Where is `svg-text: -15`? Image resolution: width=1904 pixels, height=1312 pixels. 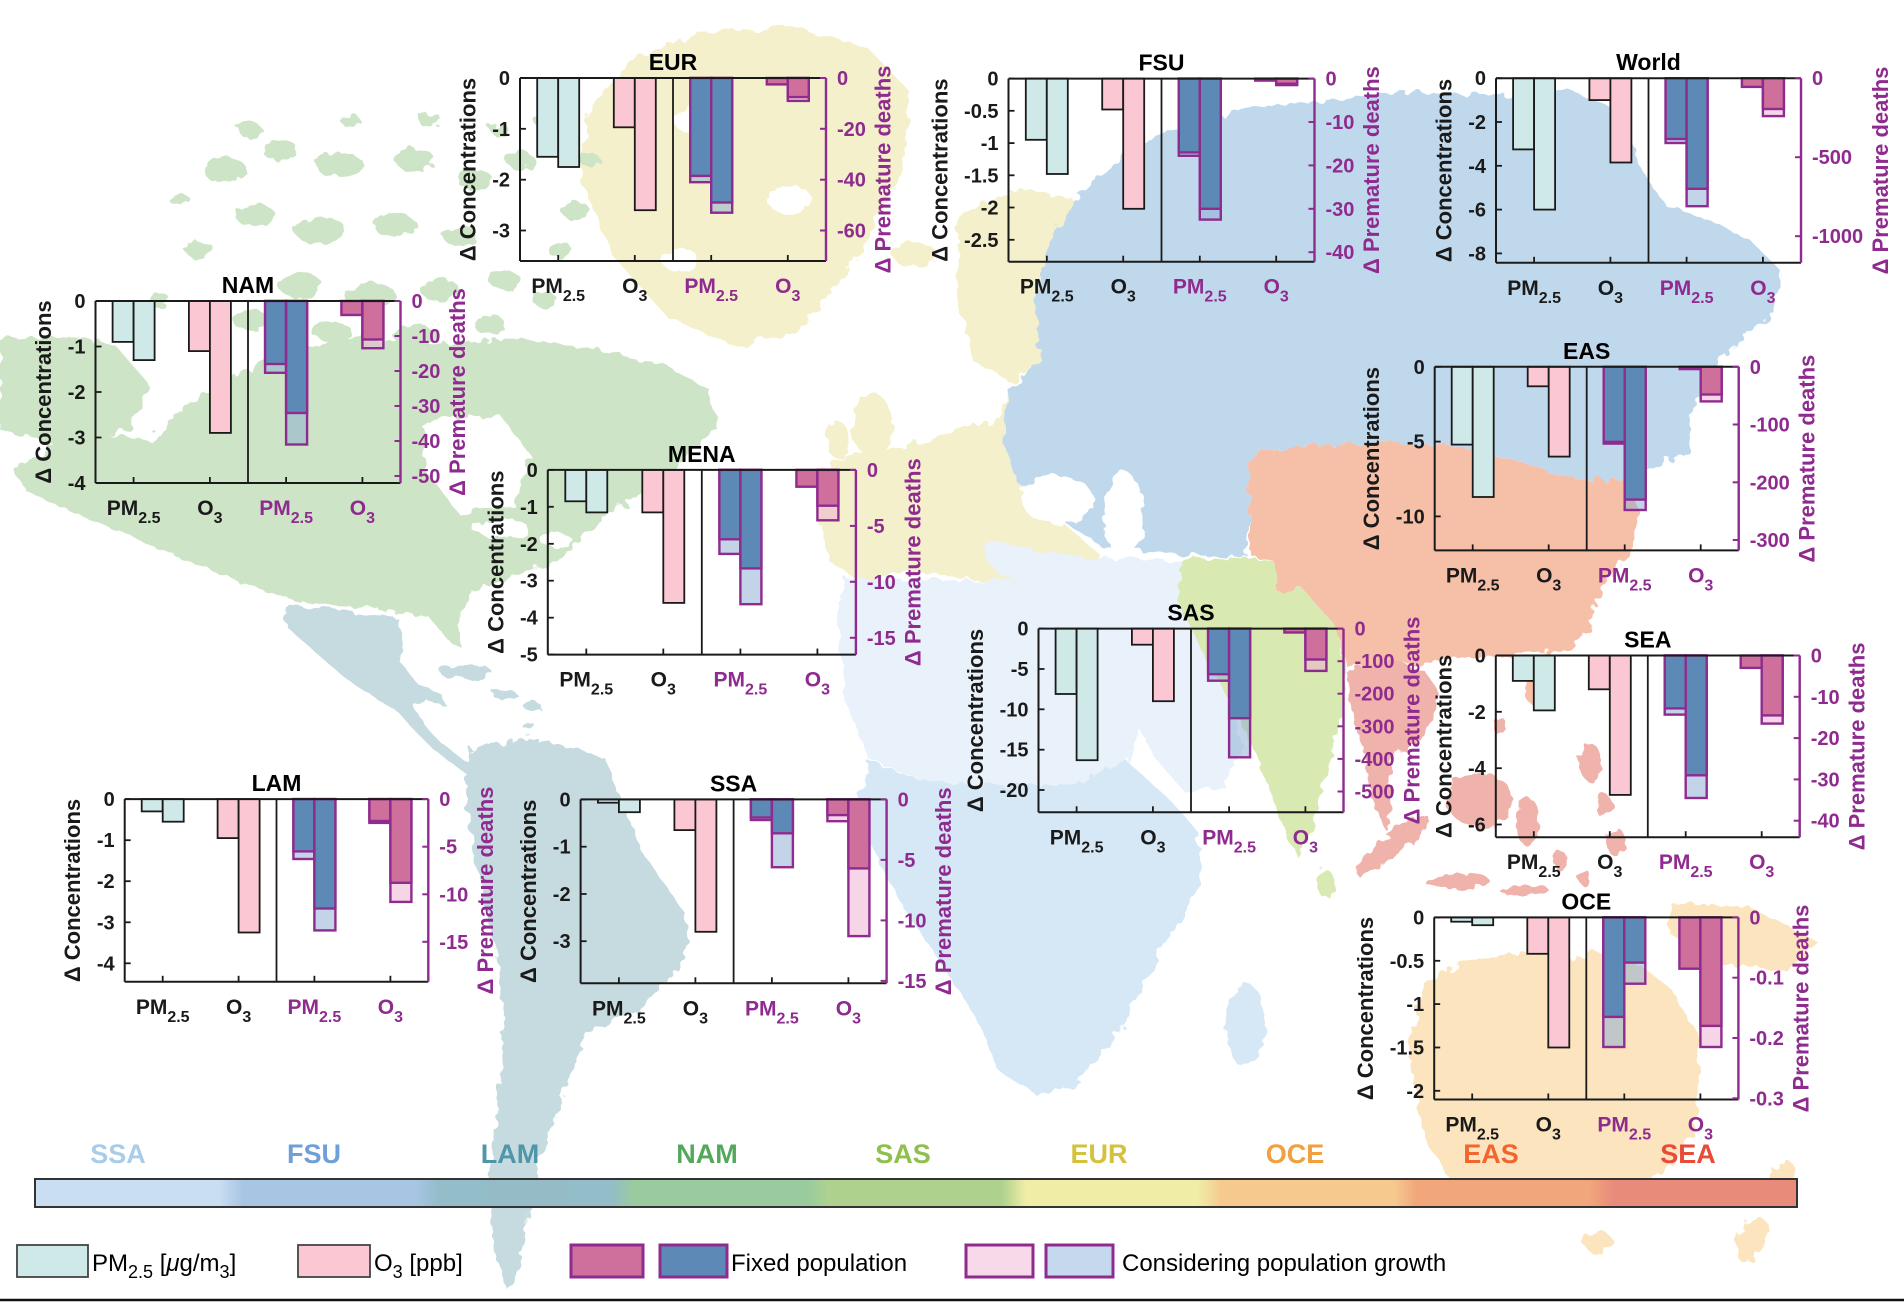
svg-text: -15 is located at coordinates (1014, 751).